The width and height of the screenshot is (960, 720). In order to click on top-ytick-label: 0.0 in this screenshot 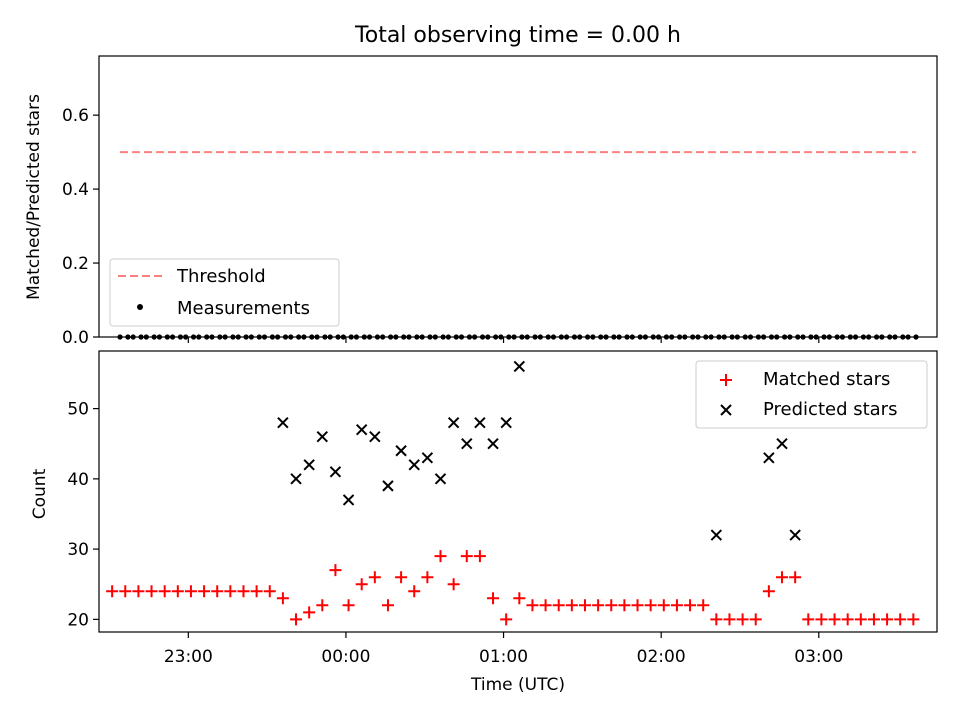, I will do `click(75, 338)`.